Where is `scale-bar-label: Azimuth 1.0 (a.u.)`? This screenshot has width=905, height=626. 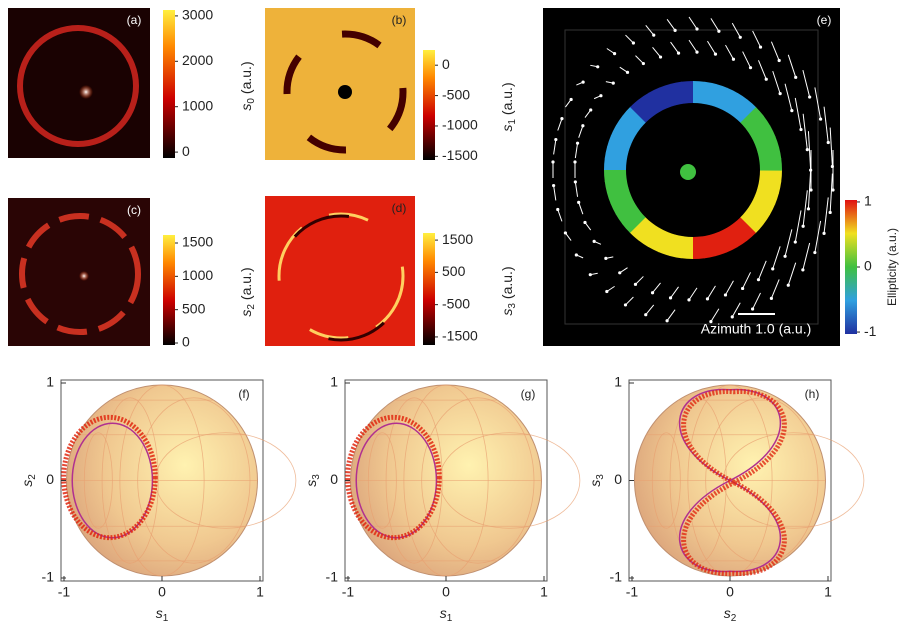 scale-bar-label: Azimuth 1.0 (a.u.) is located at coordinates (756, 329).